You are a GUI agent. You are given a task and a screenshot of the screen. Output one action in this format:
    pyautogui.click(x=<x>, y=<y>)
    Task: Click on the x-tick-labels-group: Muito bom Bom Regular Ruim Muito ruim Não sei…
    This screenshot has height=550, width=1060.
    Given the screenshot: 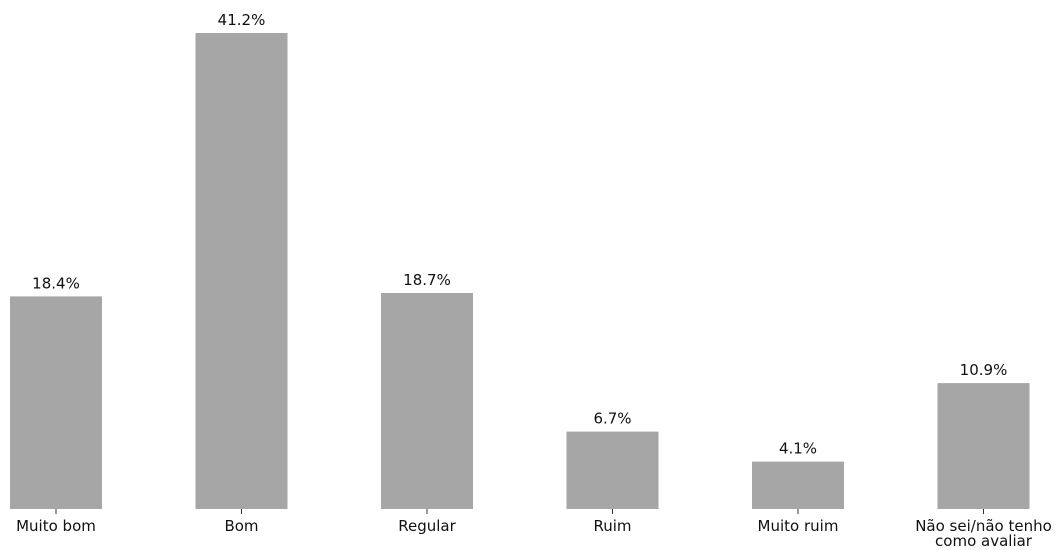 What is the action you would take?
    pyautogui.click(x=534, y=533)
    